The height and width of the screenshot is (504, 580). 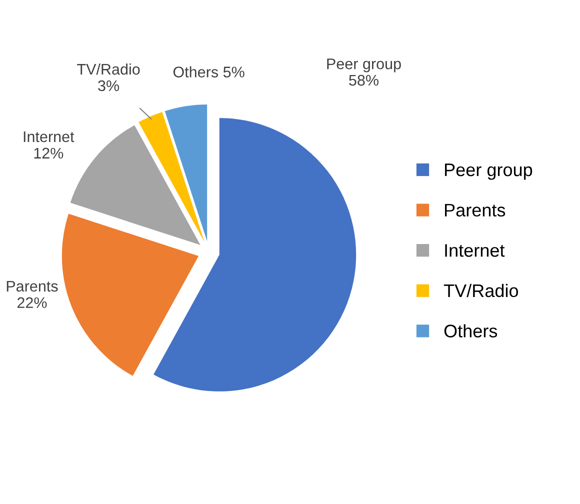 I want to click on data-label: Parents 22%, so click(x=32, y=294).